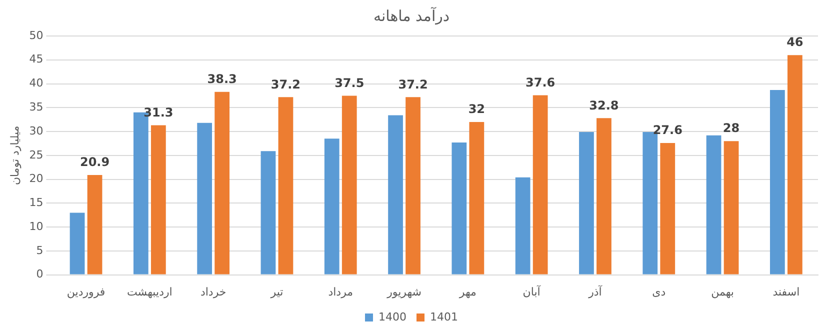  I want to click on x-tick-label: اسفند, so click(786, 291).